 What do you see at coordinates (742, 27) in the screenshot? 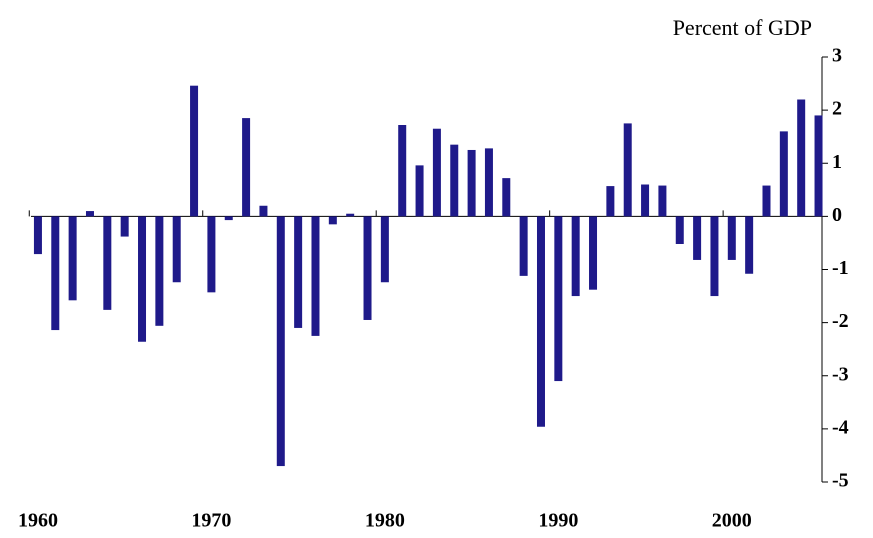
I see `y-axis-label: Percent of GDP` at bounding box center [742, 27].